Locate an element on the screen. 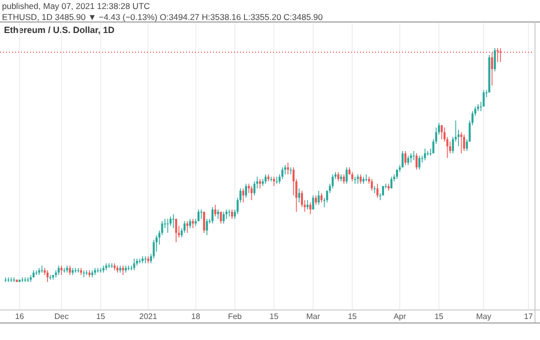  x-tick-label: May is located at coordinates (484, 316).